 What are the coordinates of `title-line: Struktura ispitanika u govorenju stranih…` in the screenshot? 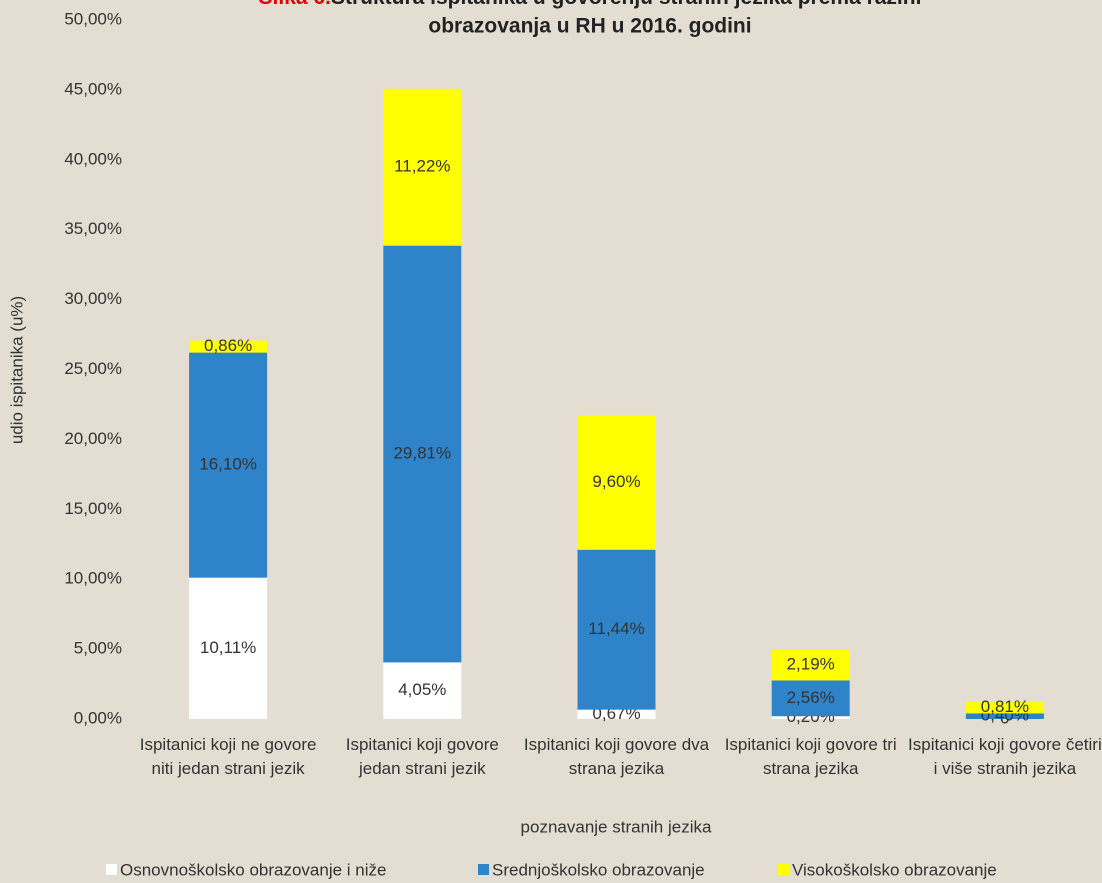 It's located at (626, 4).